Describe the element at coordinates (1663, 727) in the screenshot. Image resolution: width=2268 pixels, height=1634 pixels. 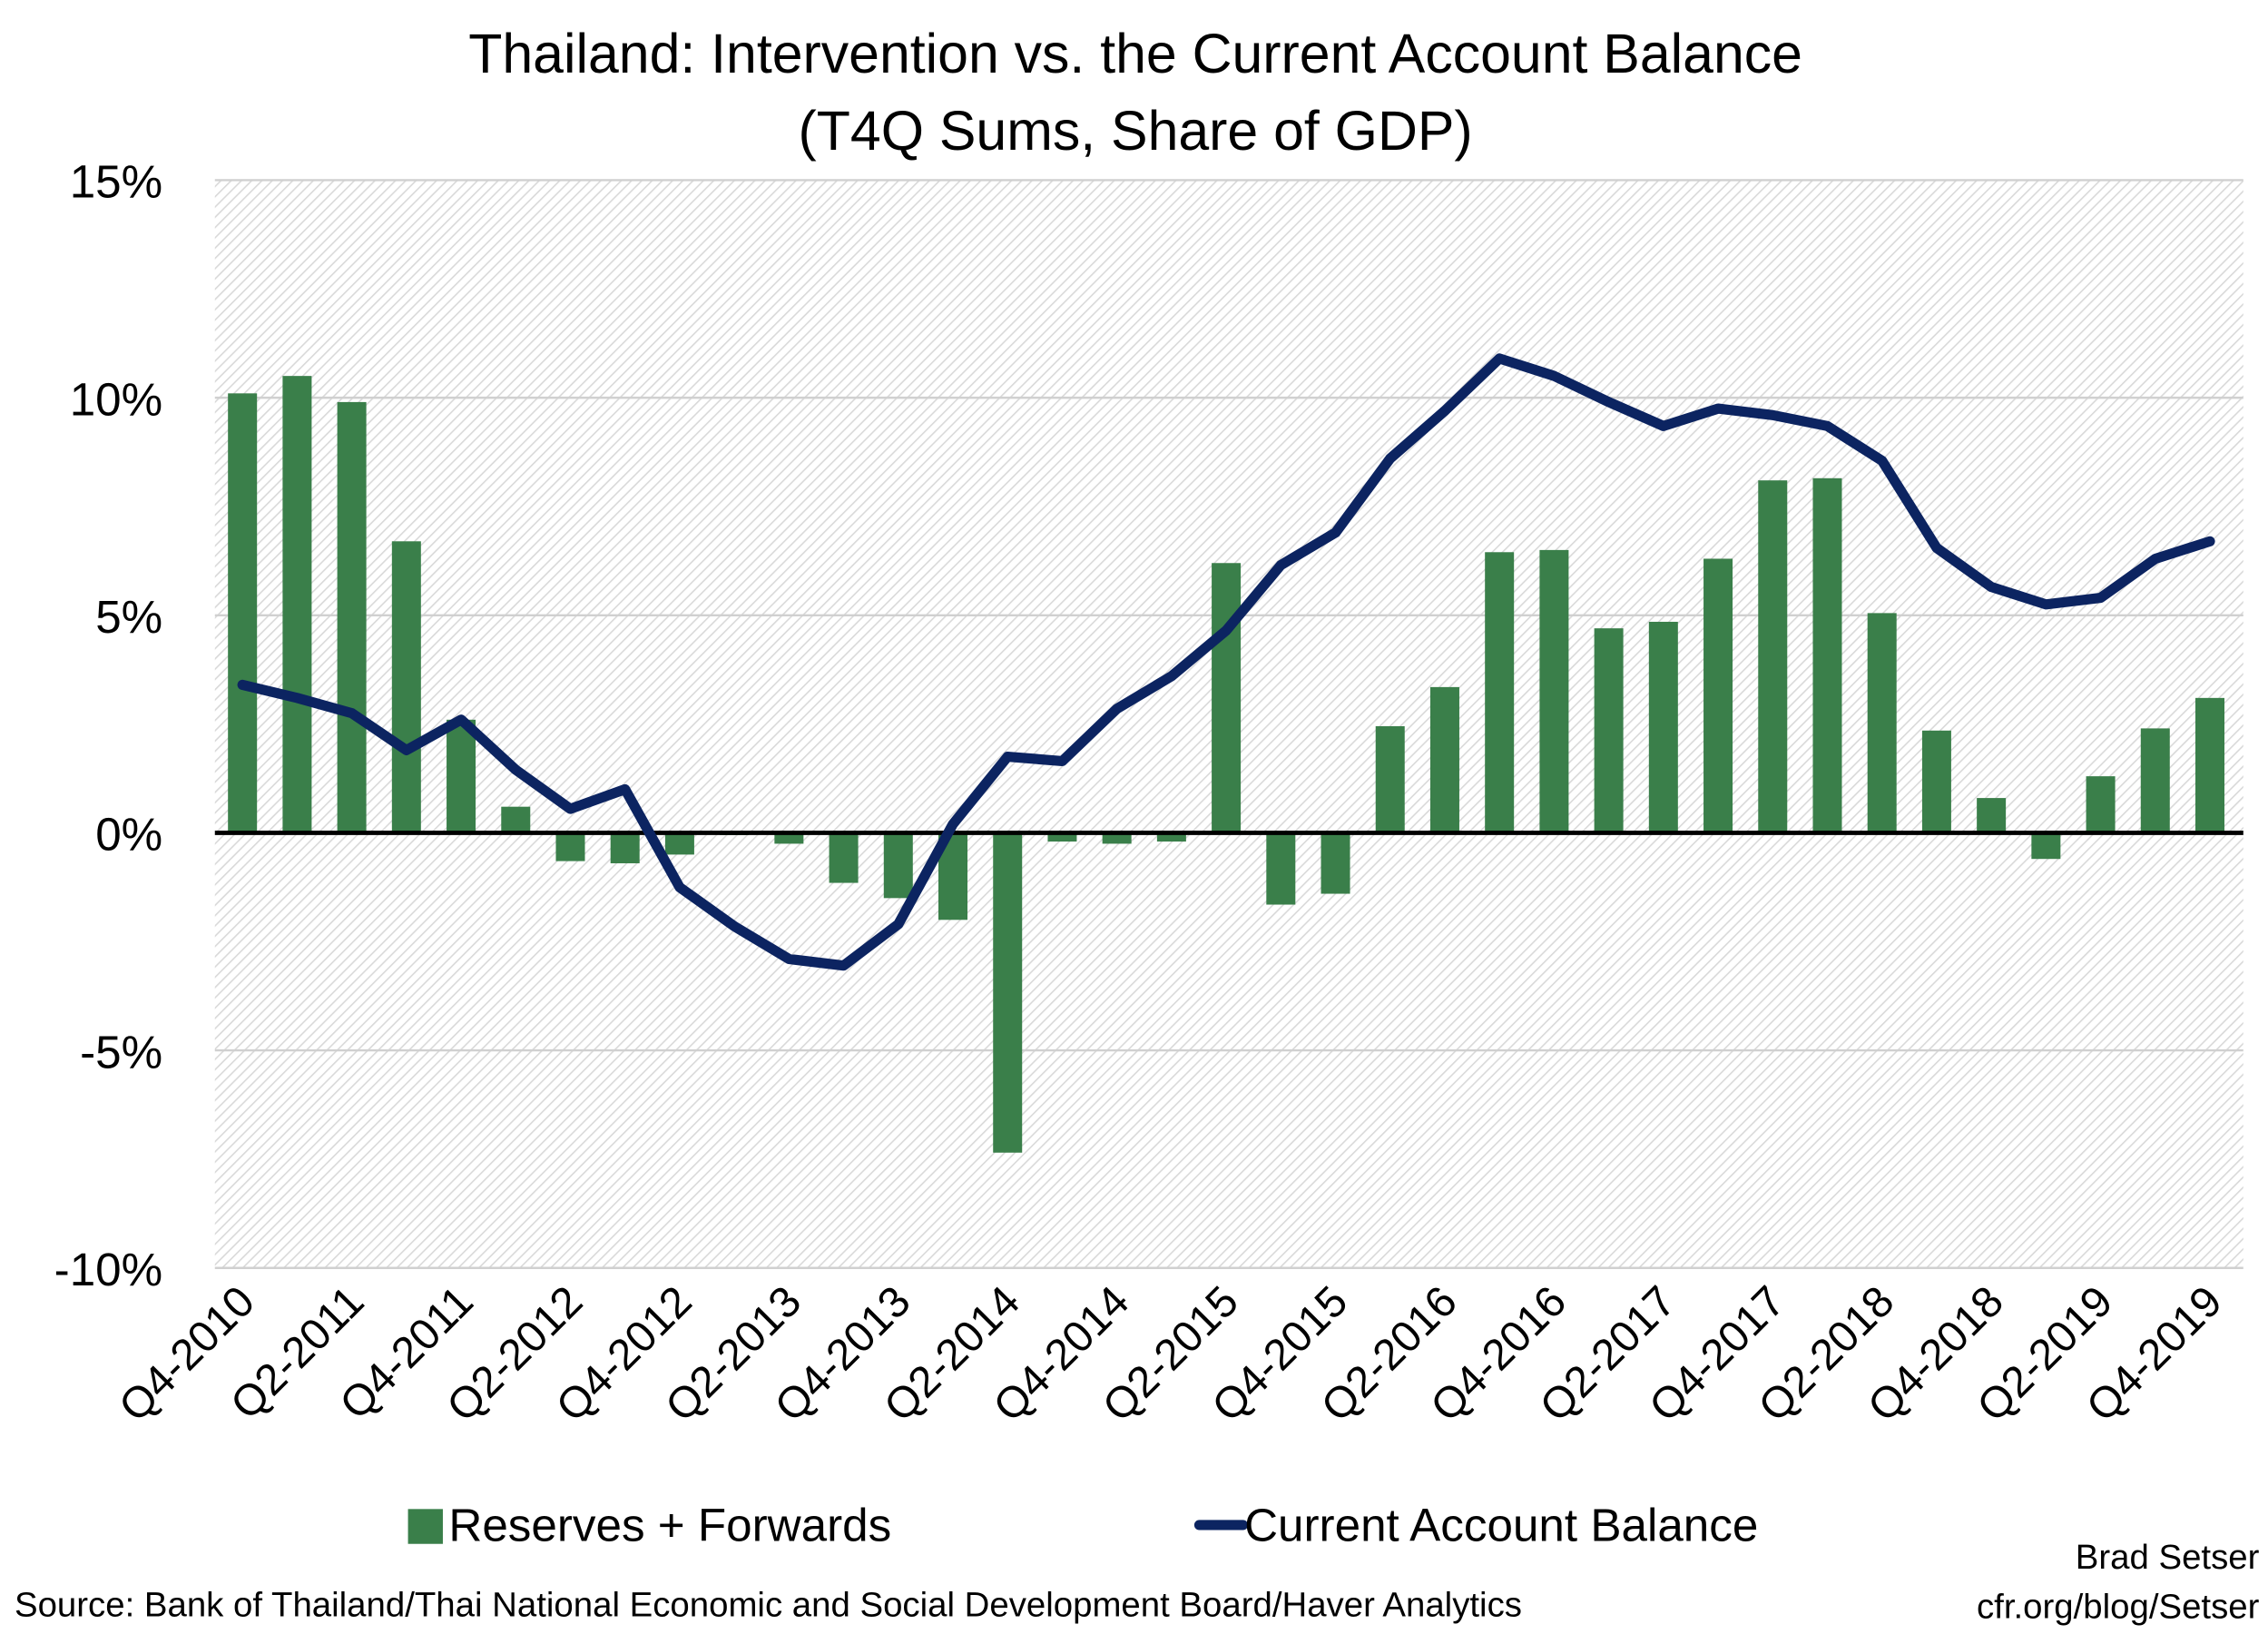
I see `bar-q2-2017` at that location.